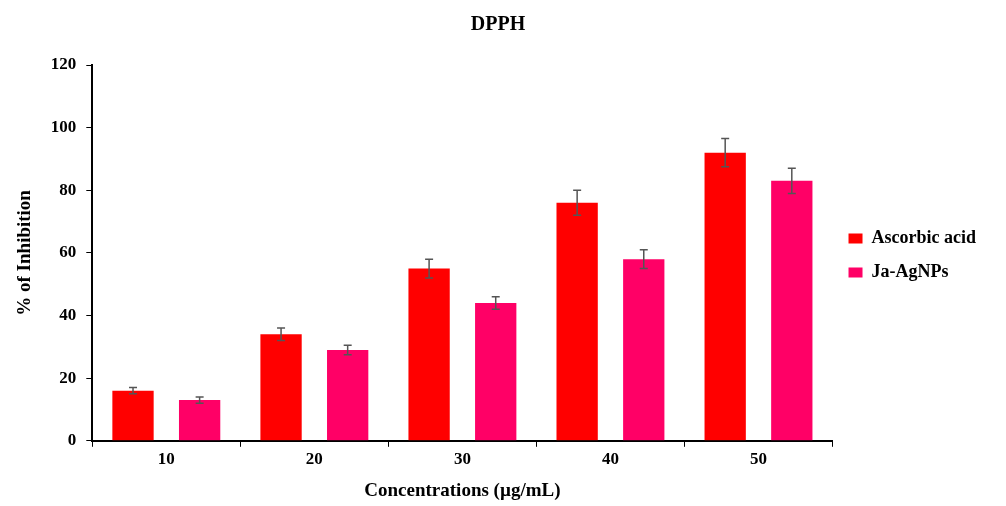 The width and height of the screenshot is (1006, 506). What do you see at coordinates (68, 189) in the screenshot?
I see `y-tick-label: 80` at bounding box center [68, 189].